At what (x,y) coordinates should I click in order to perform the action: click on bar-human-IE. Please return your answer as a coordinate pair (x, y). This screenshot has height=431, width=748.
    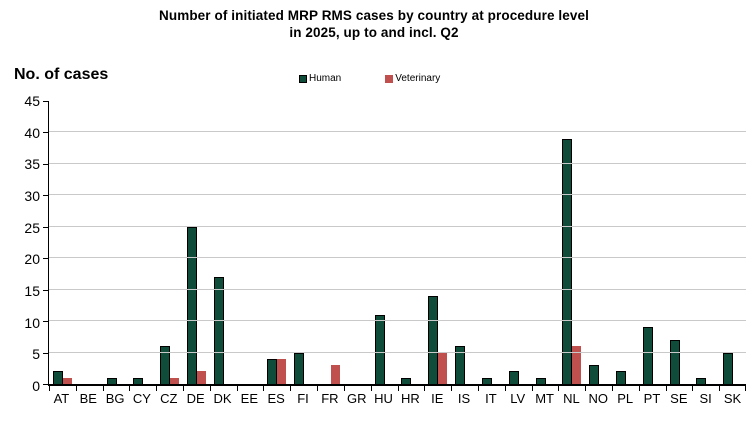
    Looking at the image, I should click on (433, 339).